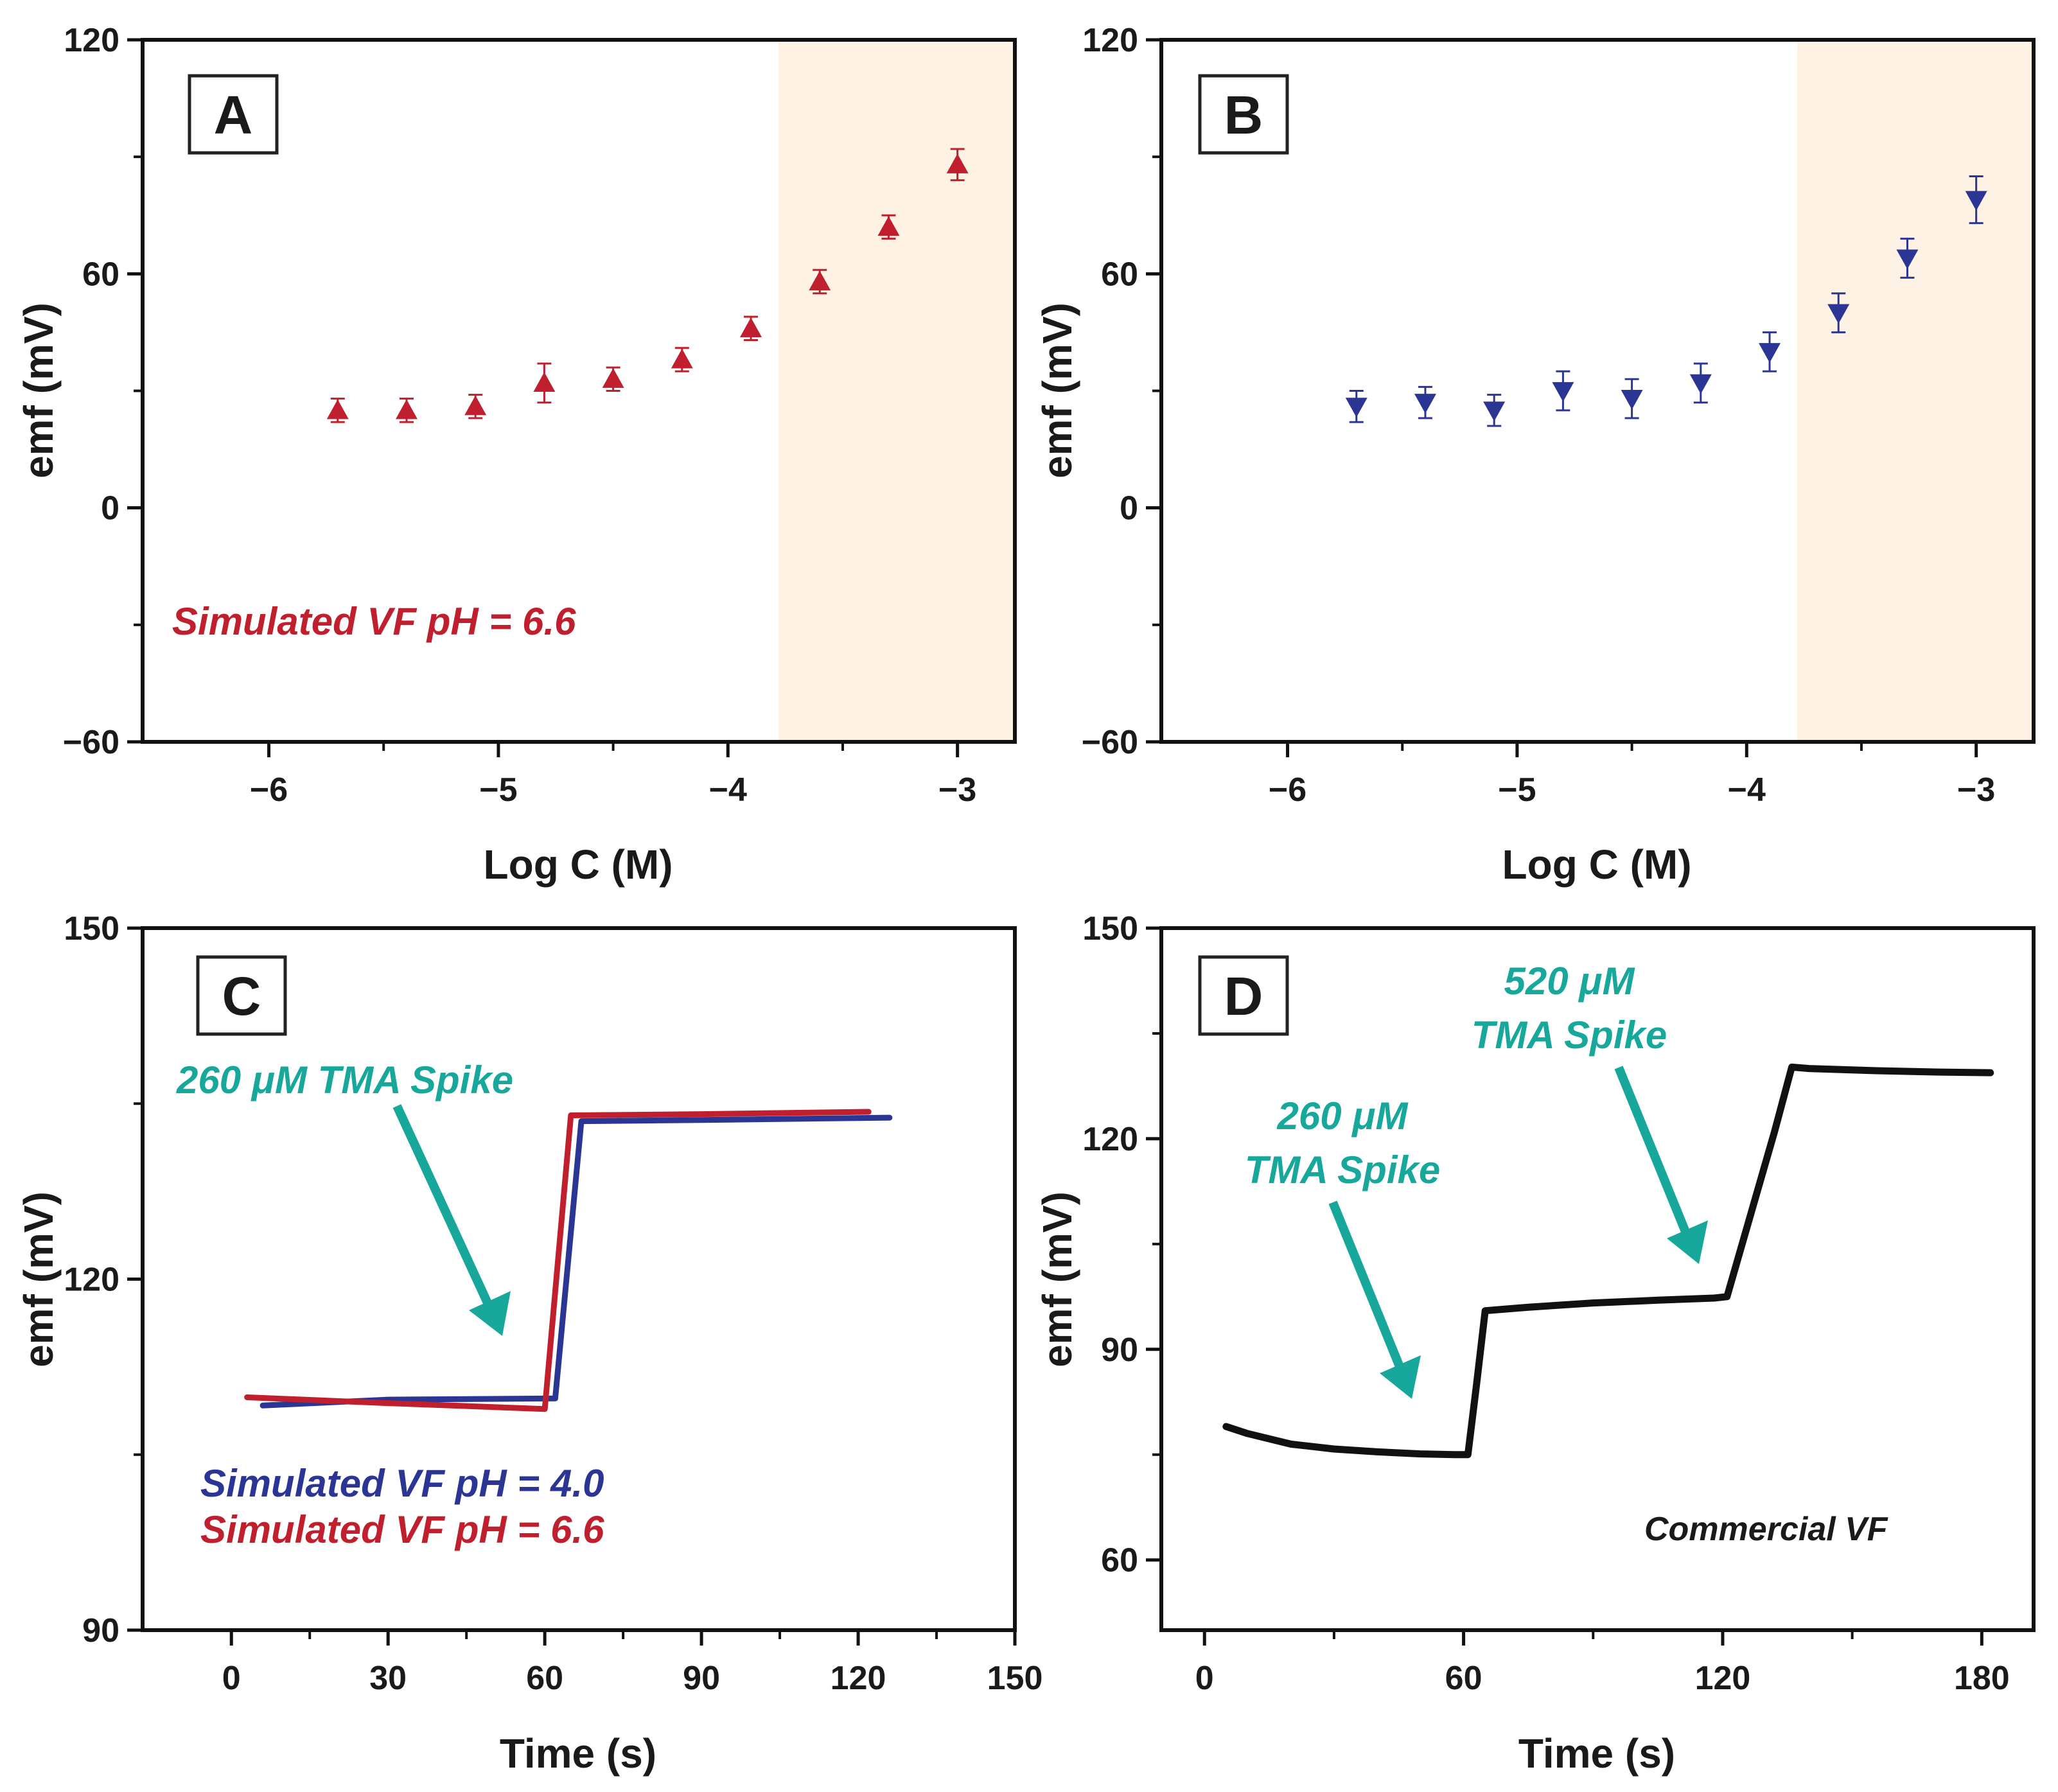 This screenshot has height=1792, width=2058. Describe the element at coordinates (1766, 1529) in the screenshot. I see `panel-d-commercial-label: Commercial VF` at that location.